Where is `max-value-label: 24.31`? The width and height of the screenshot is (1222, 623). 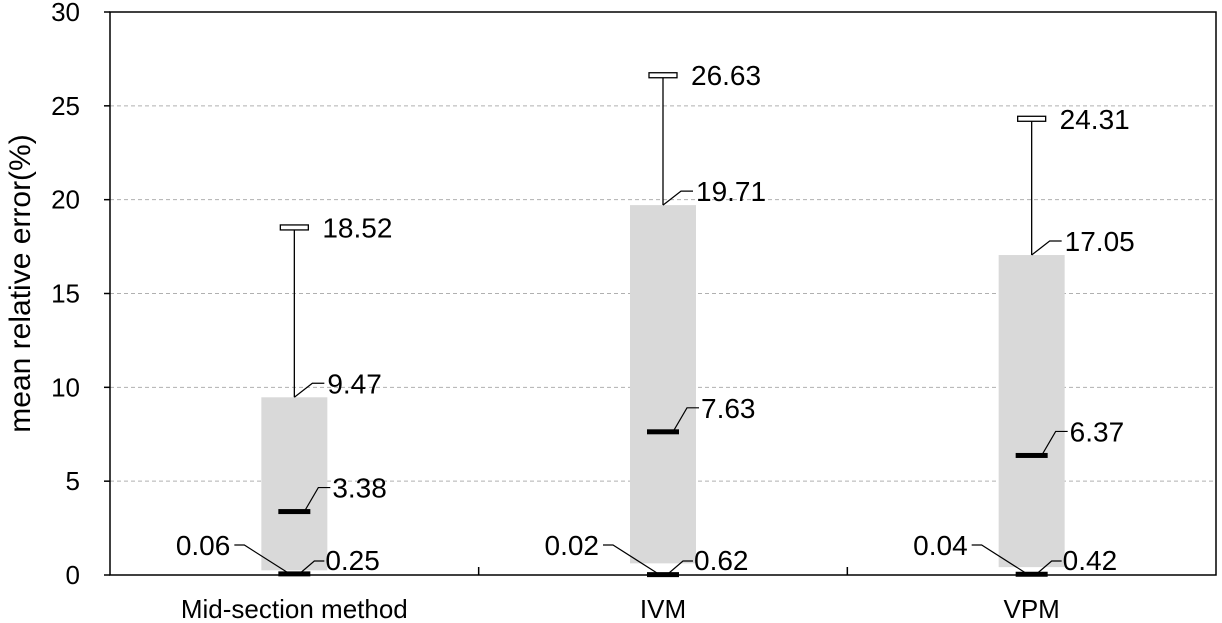
max-value-label: 24.31 is located at coordinates (1095, 119).